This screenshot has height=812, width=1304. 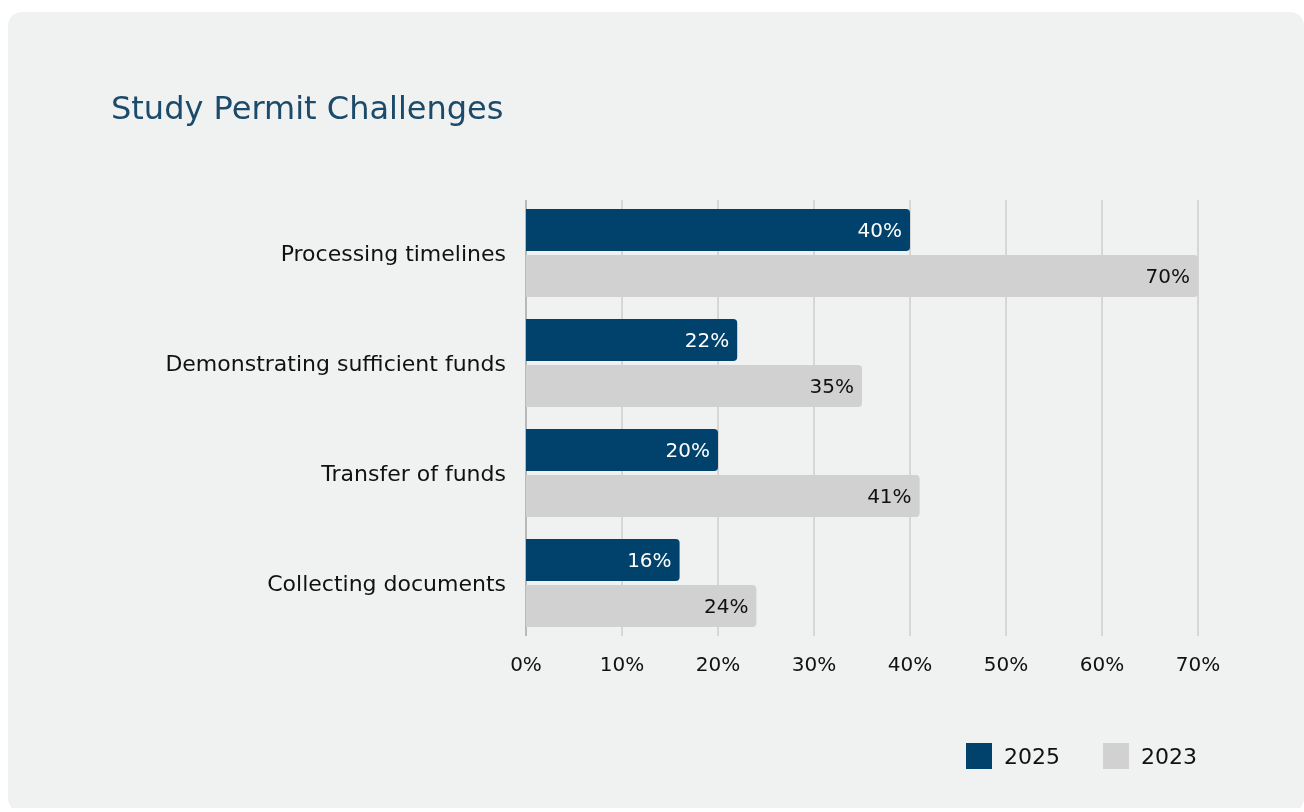 I want to click on legend-label: 2025, so click(x=1032, y=756).